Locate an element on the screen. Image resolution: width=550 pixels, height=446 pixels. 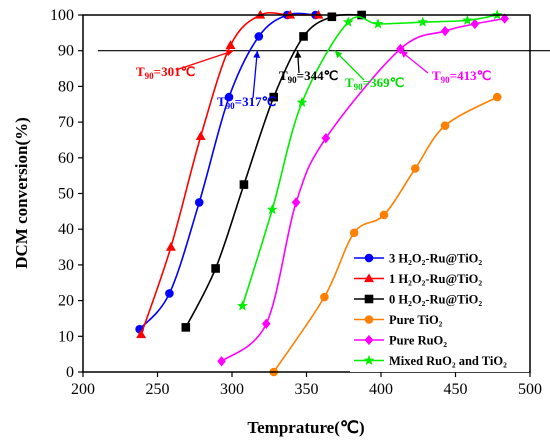
x-tick-label: 500 is located at coordinates (530, 389).